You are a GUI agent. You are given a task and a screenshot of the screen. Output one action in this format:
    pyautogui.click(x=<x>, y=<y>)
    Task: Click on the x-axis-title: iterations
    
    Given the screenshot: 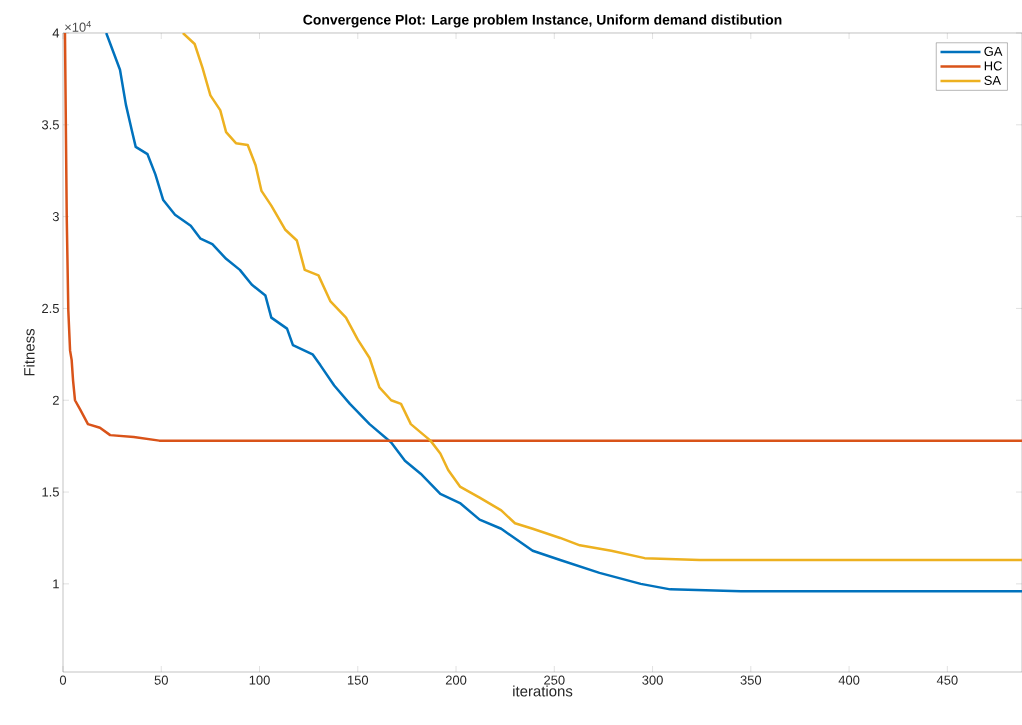 What is the action you would take?
    pyautogui.click(x=543, y=691)
    